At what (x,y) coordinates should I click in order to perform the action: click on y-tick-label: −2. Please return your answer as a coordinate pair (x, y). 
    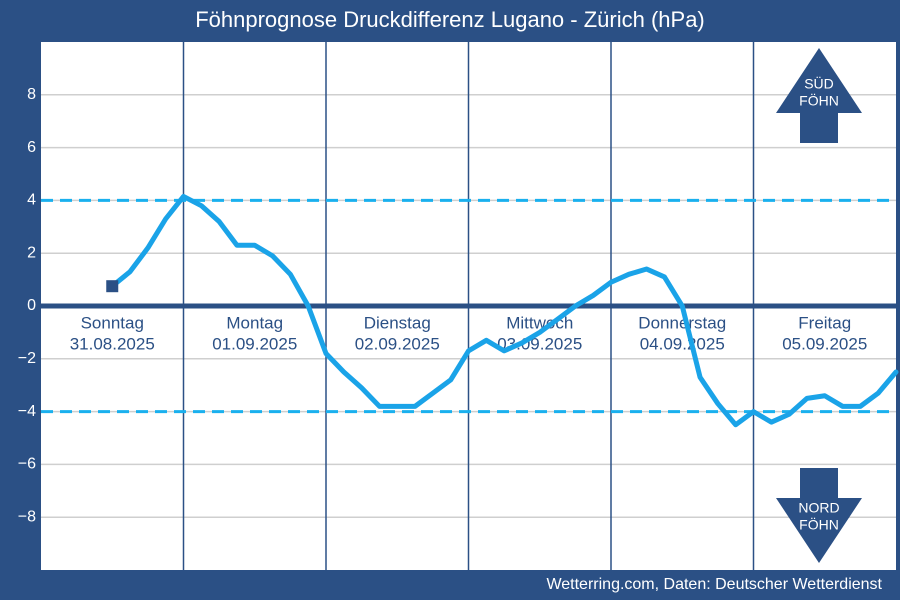
    Looking at the image, I should click on (27, 358).